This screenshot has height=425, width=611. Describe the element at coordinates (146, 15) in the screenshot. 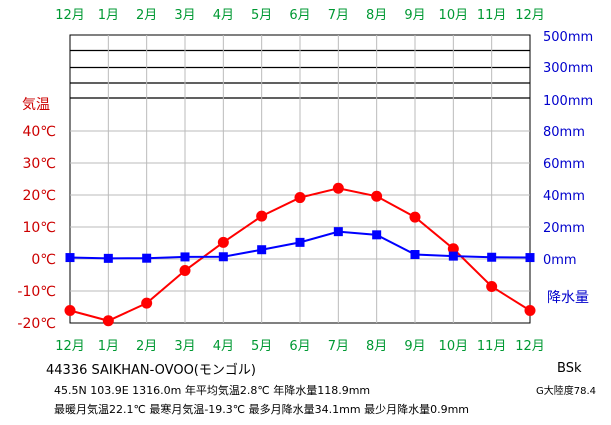

I see `month-label-top: 2月` at that location.